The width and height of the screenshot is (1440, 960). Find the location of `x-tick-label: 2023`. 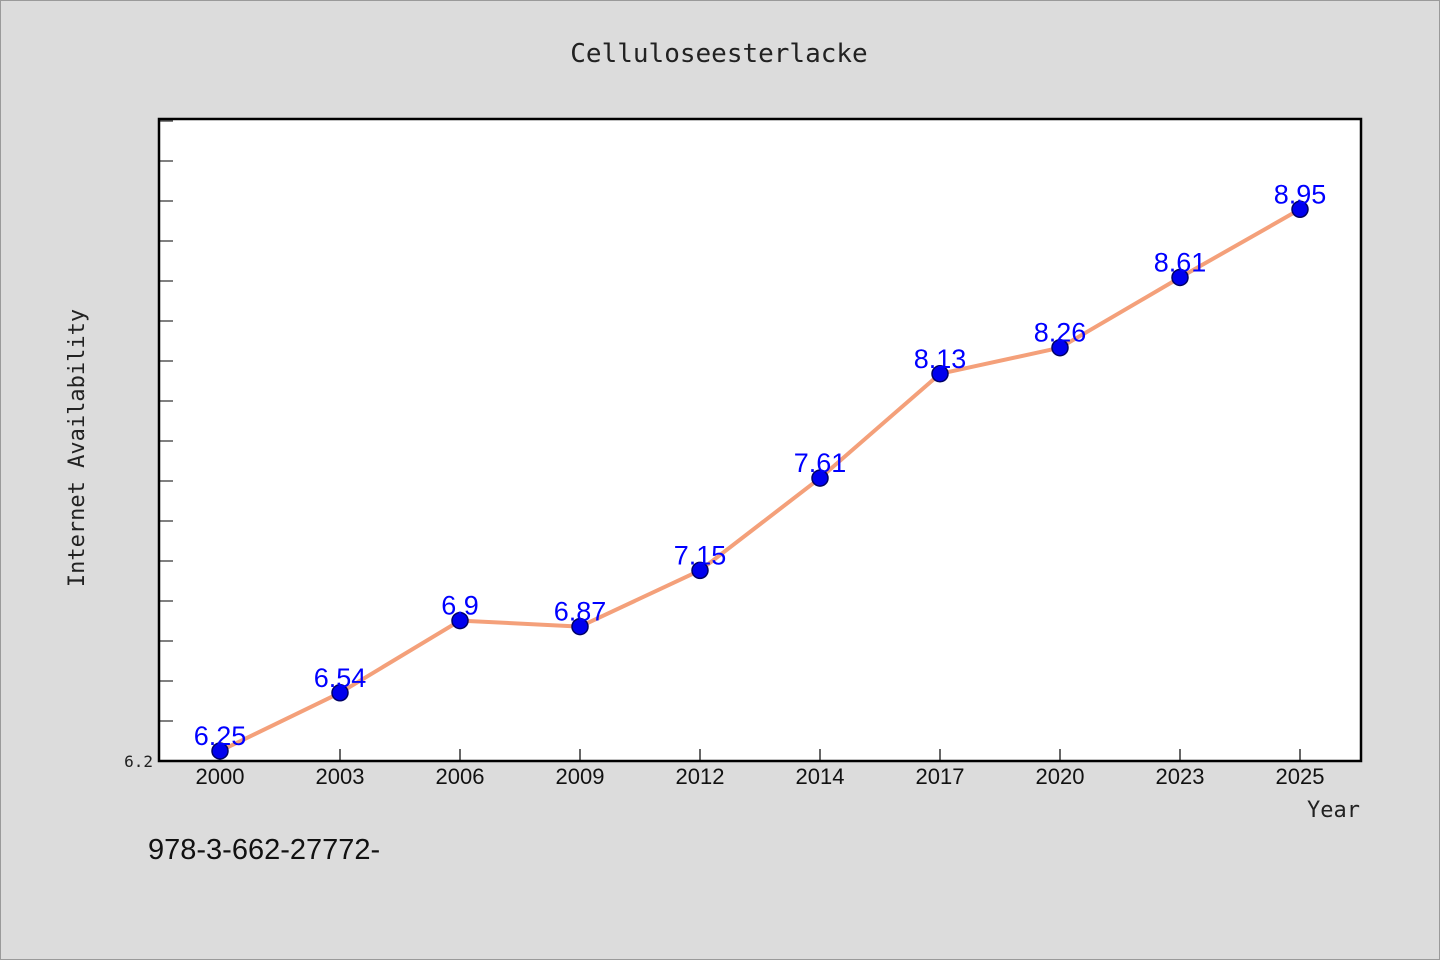

x-tick-label: 2023 is located at coordinates (1180, 776).